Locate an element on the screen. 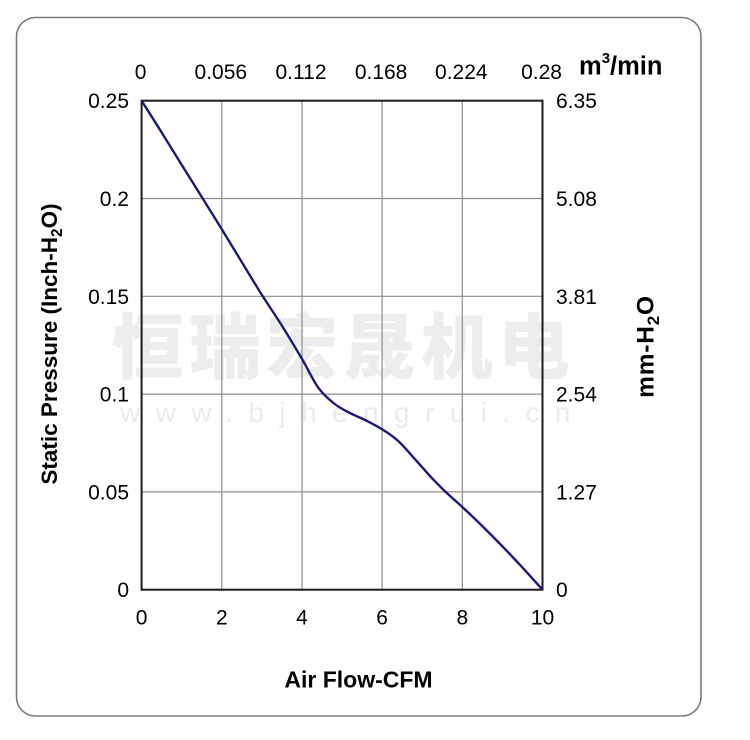 Image resolution: width=750 pixels, height=740 pixels. svg-text: Air Flow-CFM is located at coordinates (358, 680).